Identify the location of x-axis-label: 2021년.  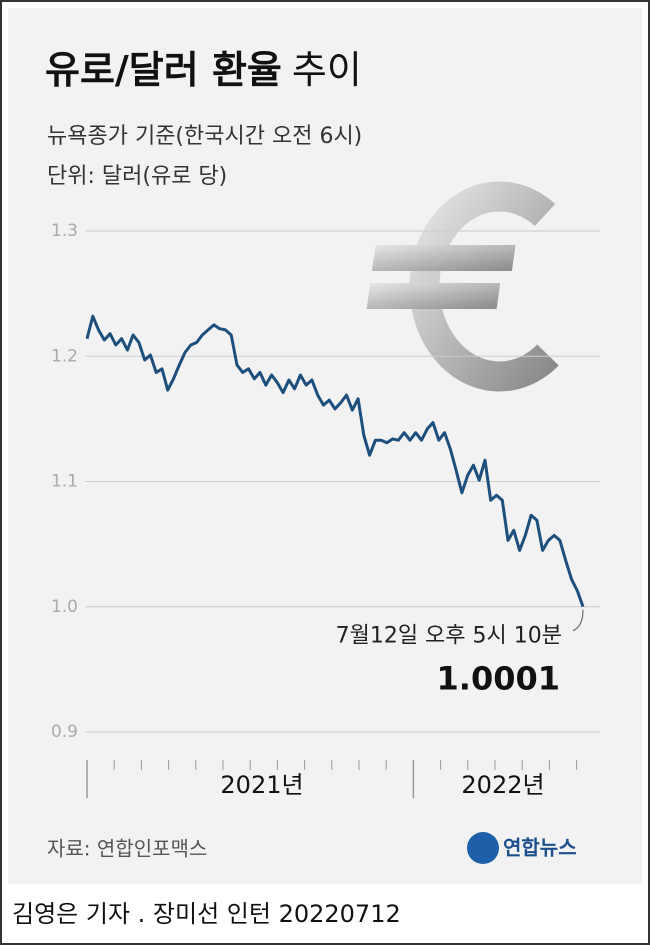
(261, 785).